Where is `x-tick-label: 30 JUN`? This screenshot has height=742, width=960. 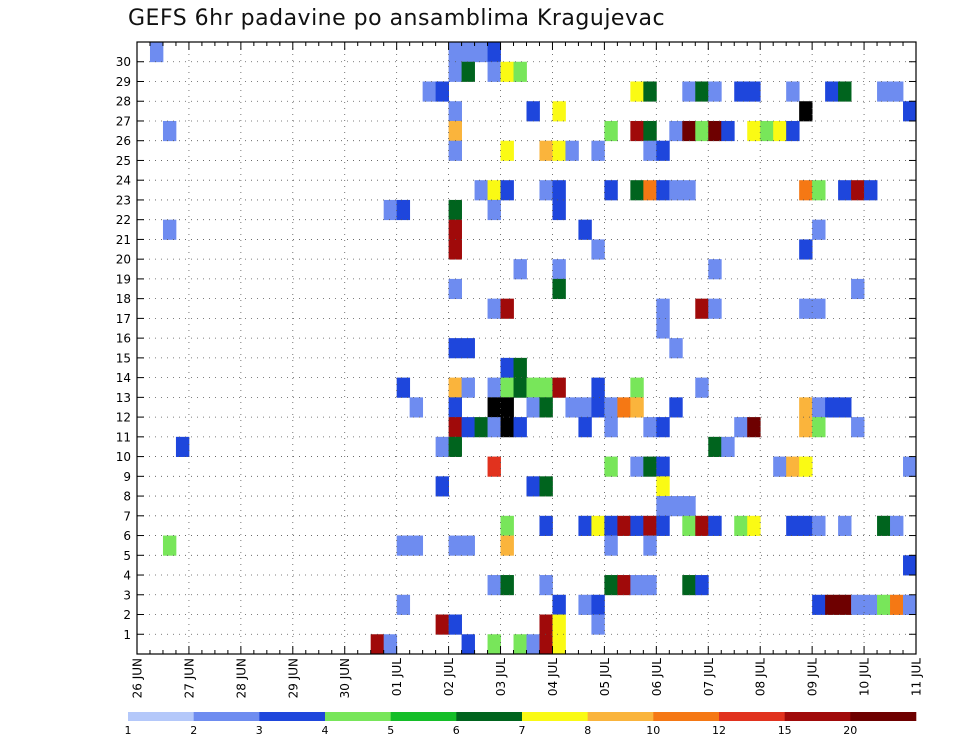
x-tick-label: 30 JUN is located at coordinates (345, 678).